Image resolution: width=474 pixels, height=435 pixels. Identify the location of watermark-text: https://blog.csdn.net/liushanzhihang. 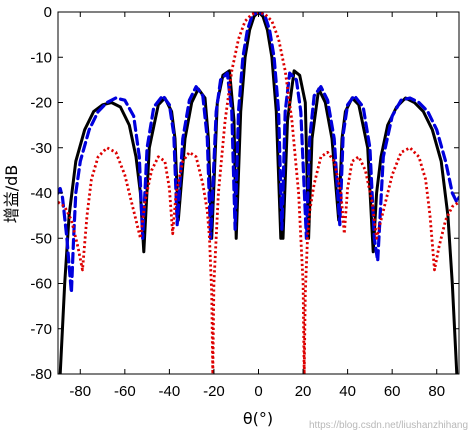
(388, 425).